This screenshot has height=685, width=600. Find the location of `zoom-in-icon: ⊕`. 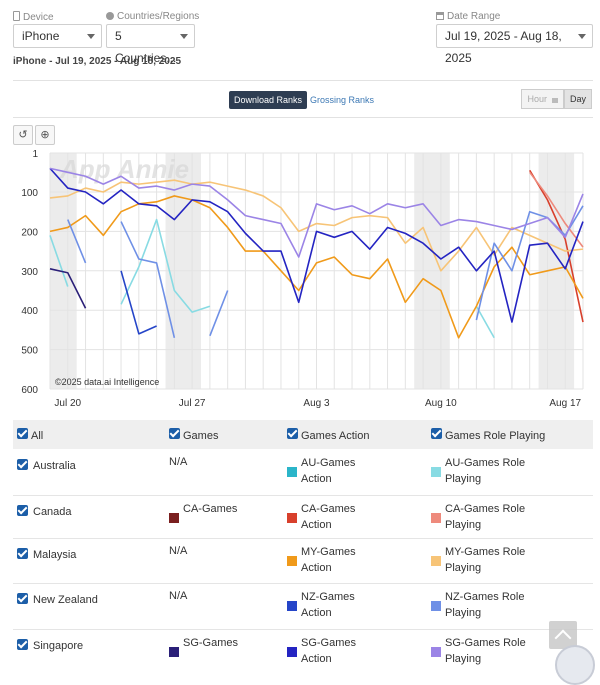

zoom-in-icon: ⊕ is located at coordinates (45, 135).